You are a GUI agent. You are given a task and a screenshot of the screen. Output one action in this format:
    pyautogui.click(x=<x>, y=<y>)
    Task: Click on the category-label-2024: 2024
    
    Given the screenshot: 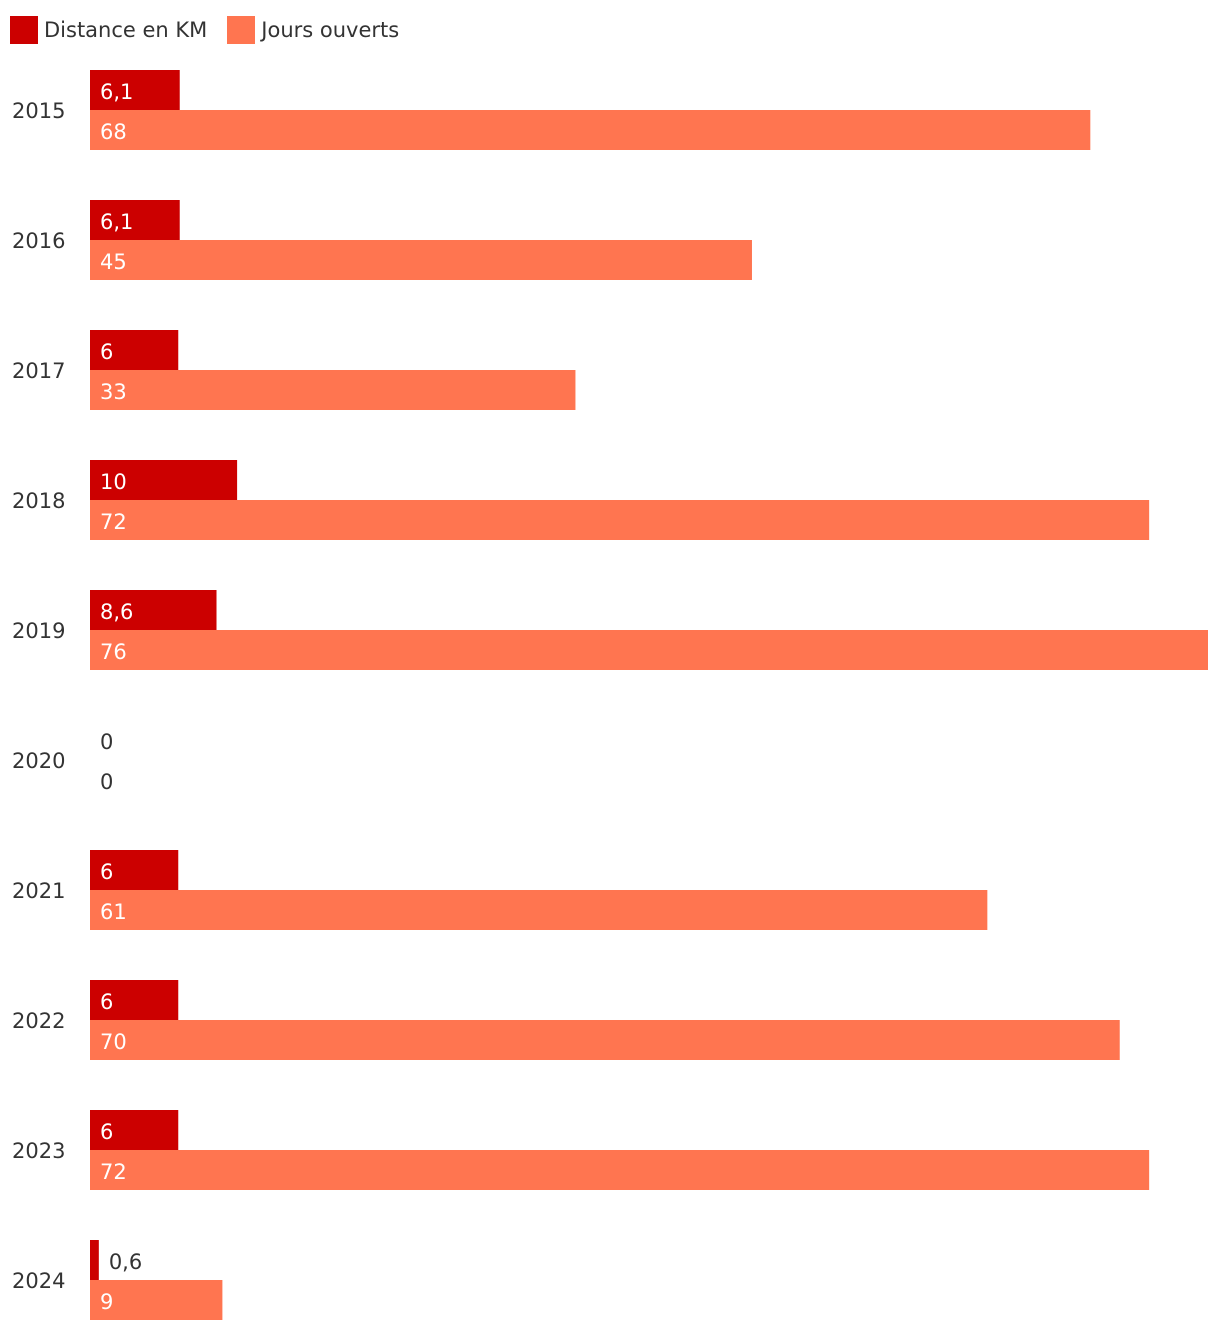 What is the action you would take?
    pyautogui.click(x=38, y=1281)
    